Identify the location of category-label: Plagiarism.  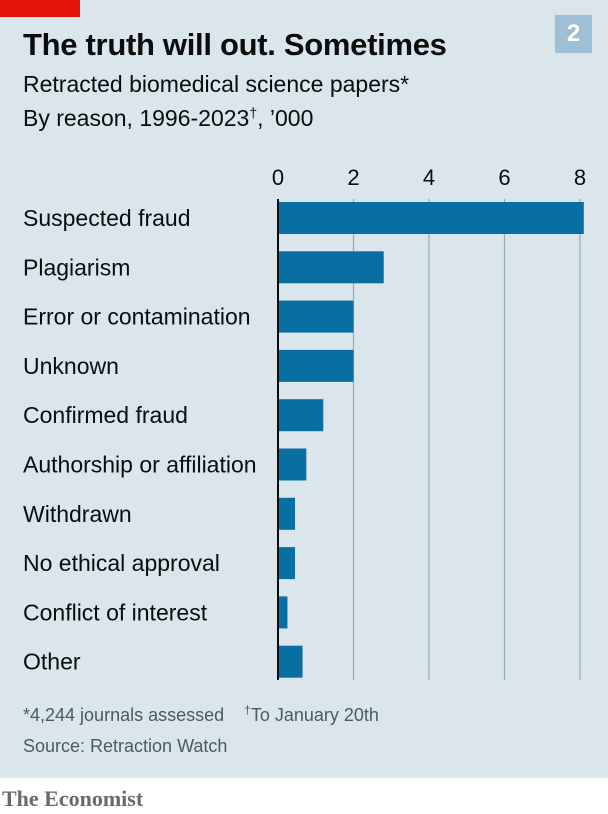
(76, 267).